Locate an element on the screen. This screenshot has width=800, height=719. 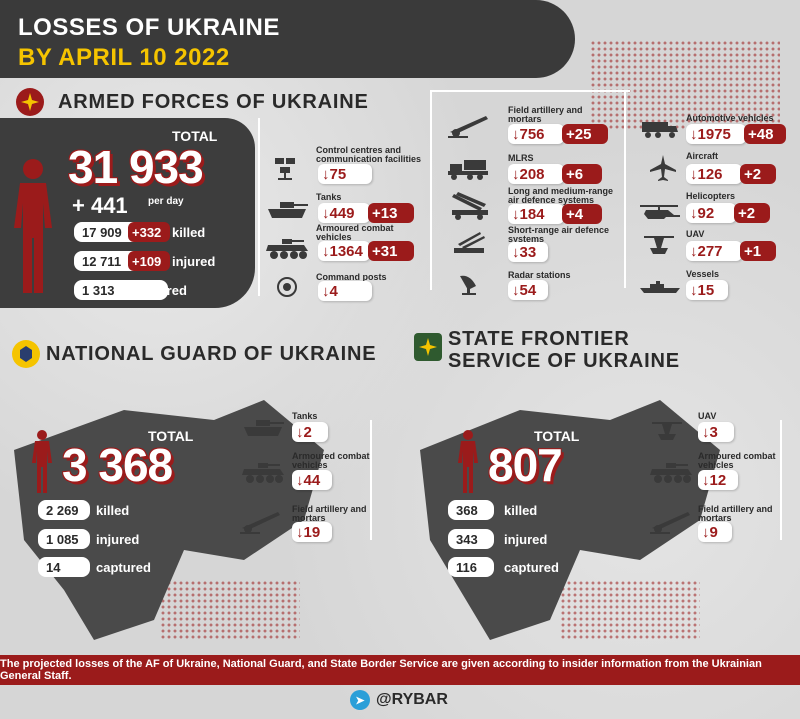
afu-killed-inc: +332 is located at coordinates (149, 232).